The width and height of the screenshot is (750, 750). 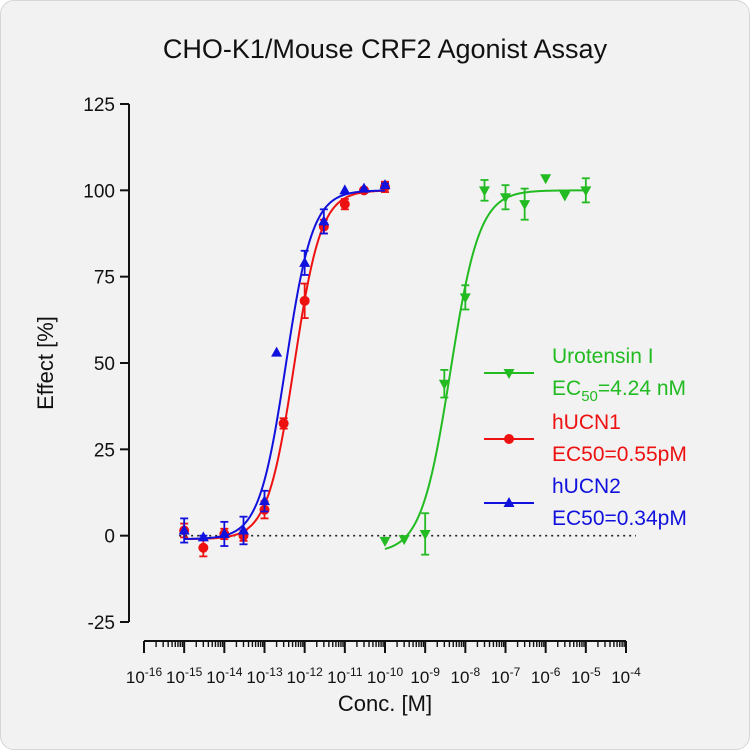 I want to click on x-tick-exponent: -7, so click(x=515, y=672).